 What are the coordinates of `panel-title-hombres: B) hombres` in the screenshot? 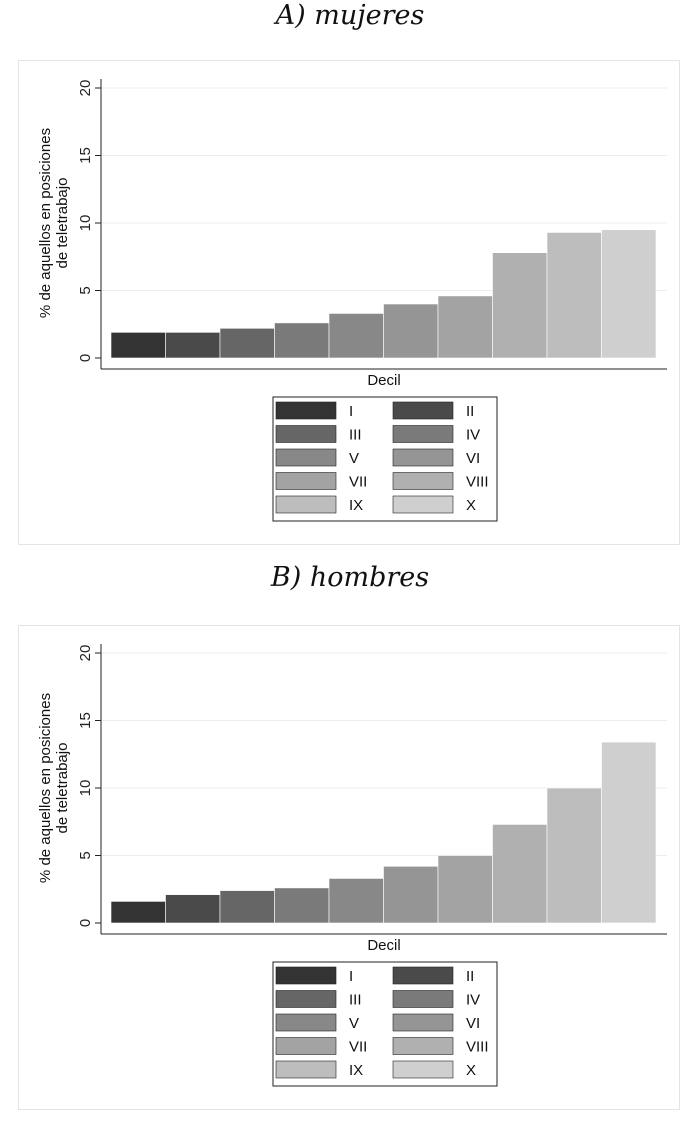 It's located at (350, 577).